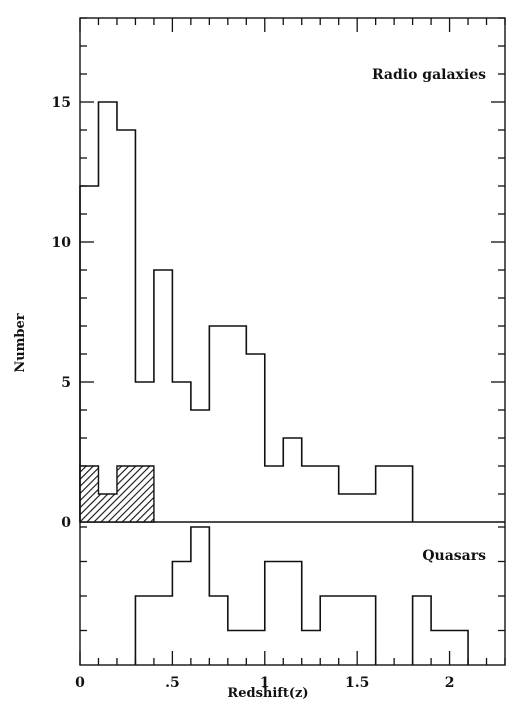 The image size is (512, 707). I want to click on radio-galaxies-hatched-subset, so click(117, 494).